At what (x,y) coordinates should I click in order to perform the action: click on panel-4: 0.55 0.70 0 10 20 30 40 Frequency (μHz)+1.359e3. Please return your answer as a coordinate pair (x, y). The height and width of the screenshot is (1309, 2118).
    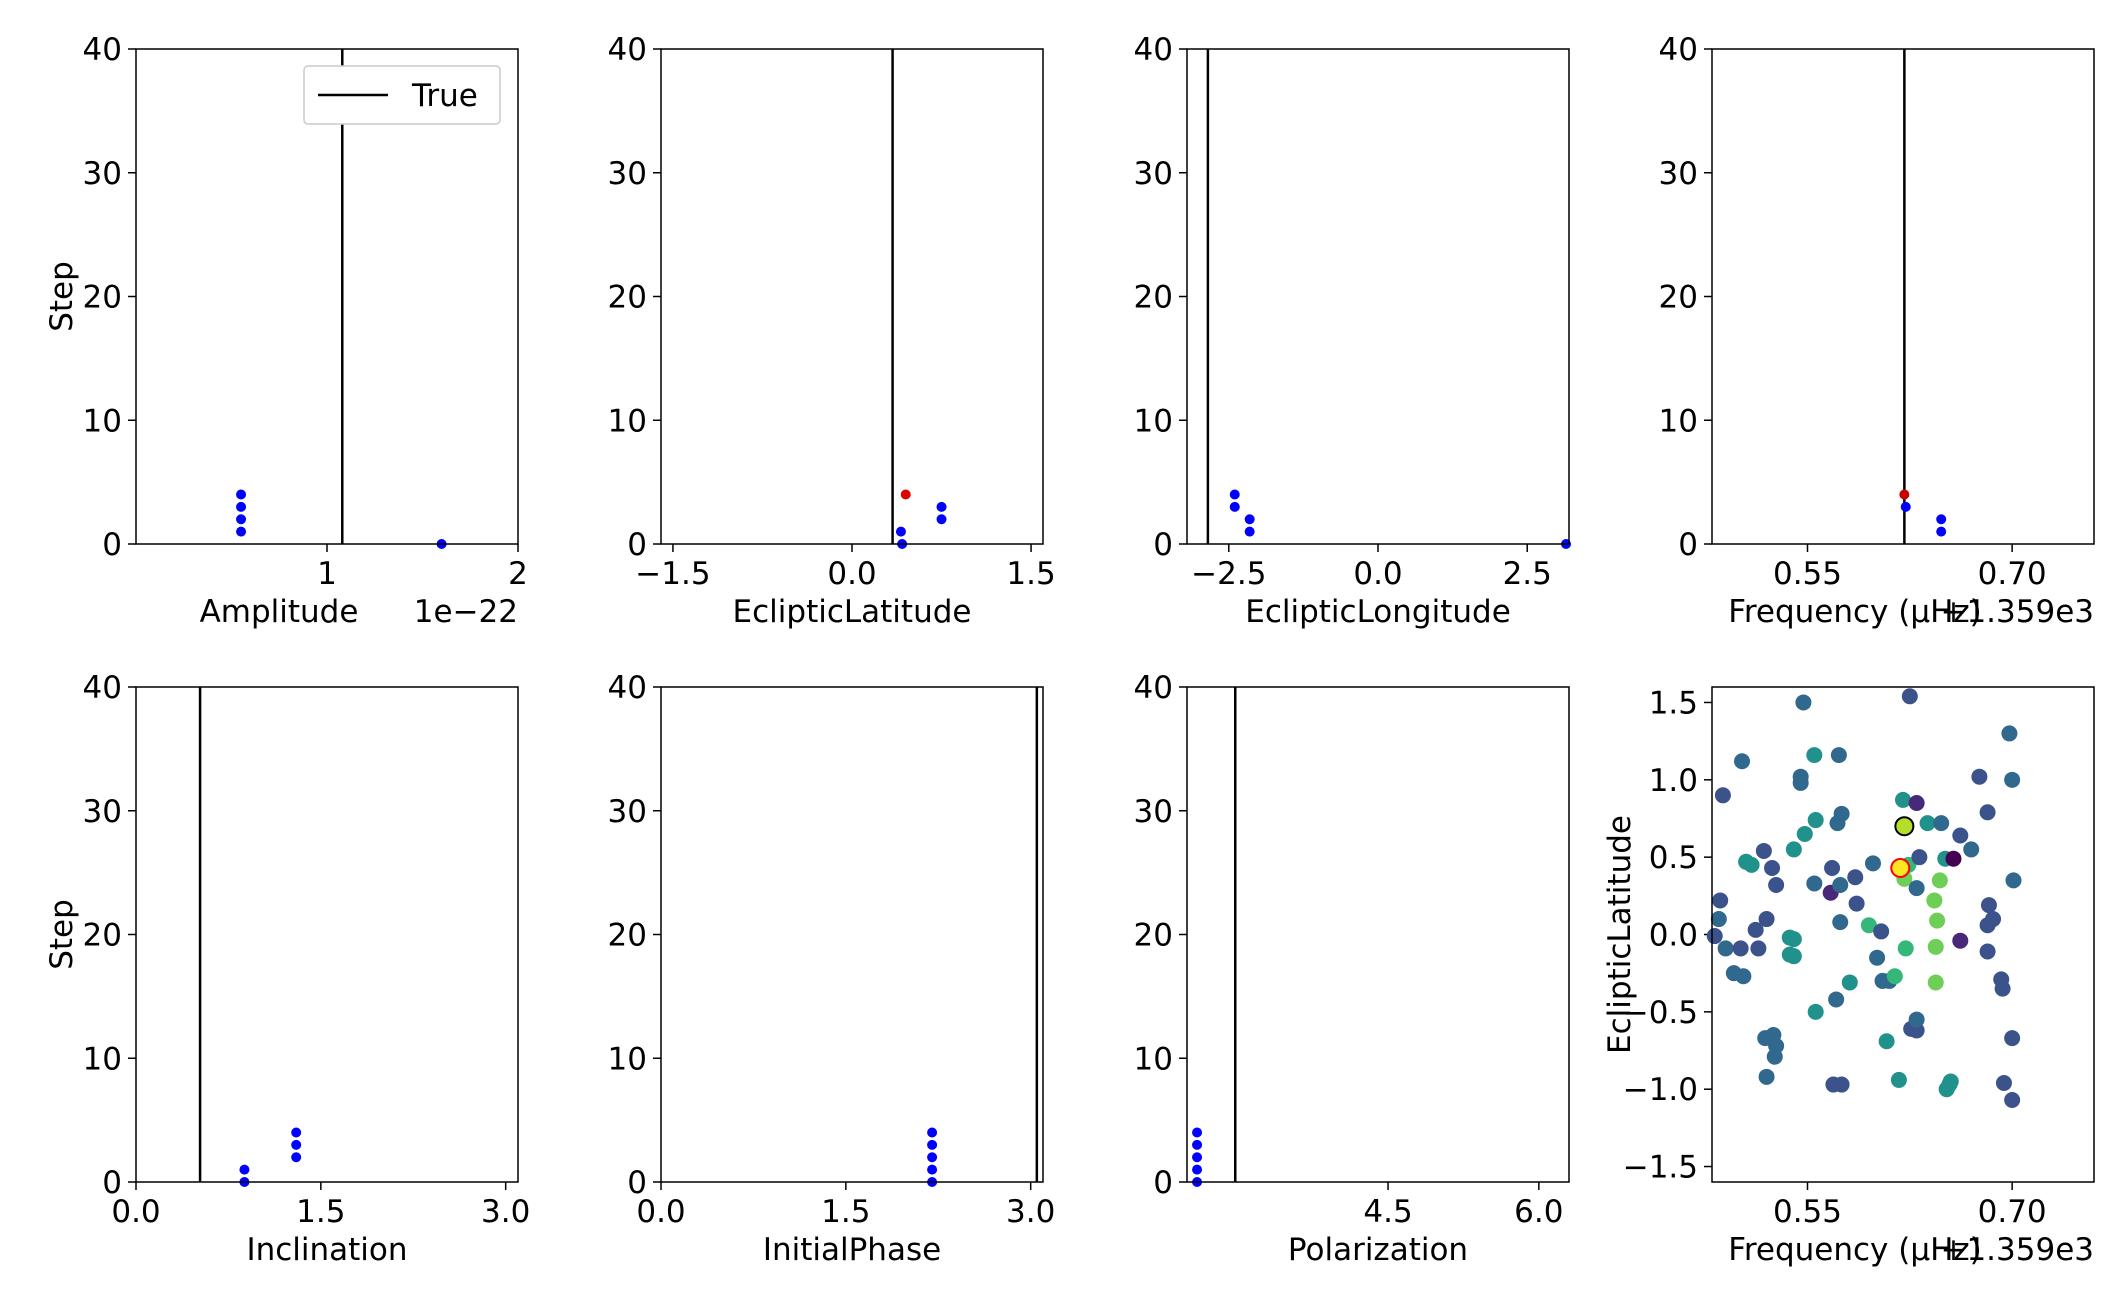
    Looking at the image, I should click on (1877, 331).